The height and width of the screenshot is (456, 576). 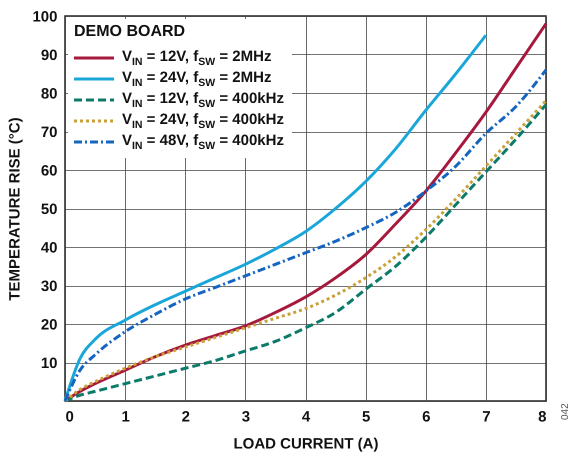 What do you see at coordinates (197, 58) in the screenshot?
I see `legend-label: V$_{IN}$ = 12V, f$_{SW}$ = 2MHz` at bounding box center [197, 58].